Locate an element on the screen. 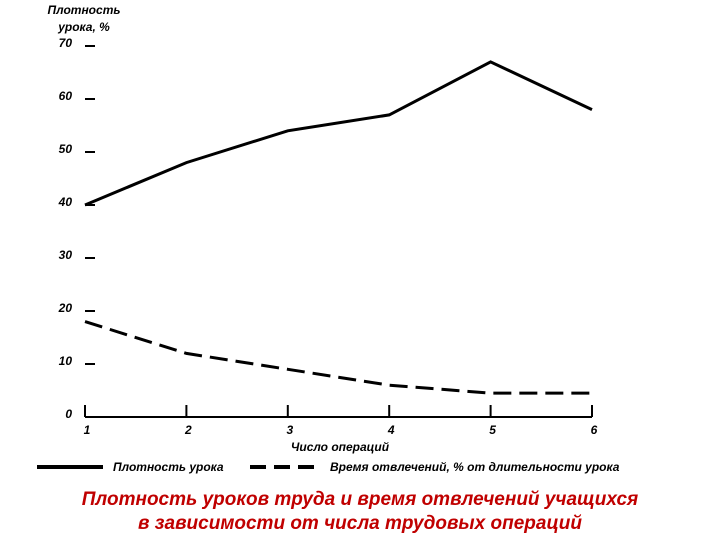 The height and width of the screenshot is (540, 720). y-tick-label: 70 is located at coordinates (66, 43).